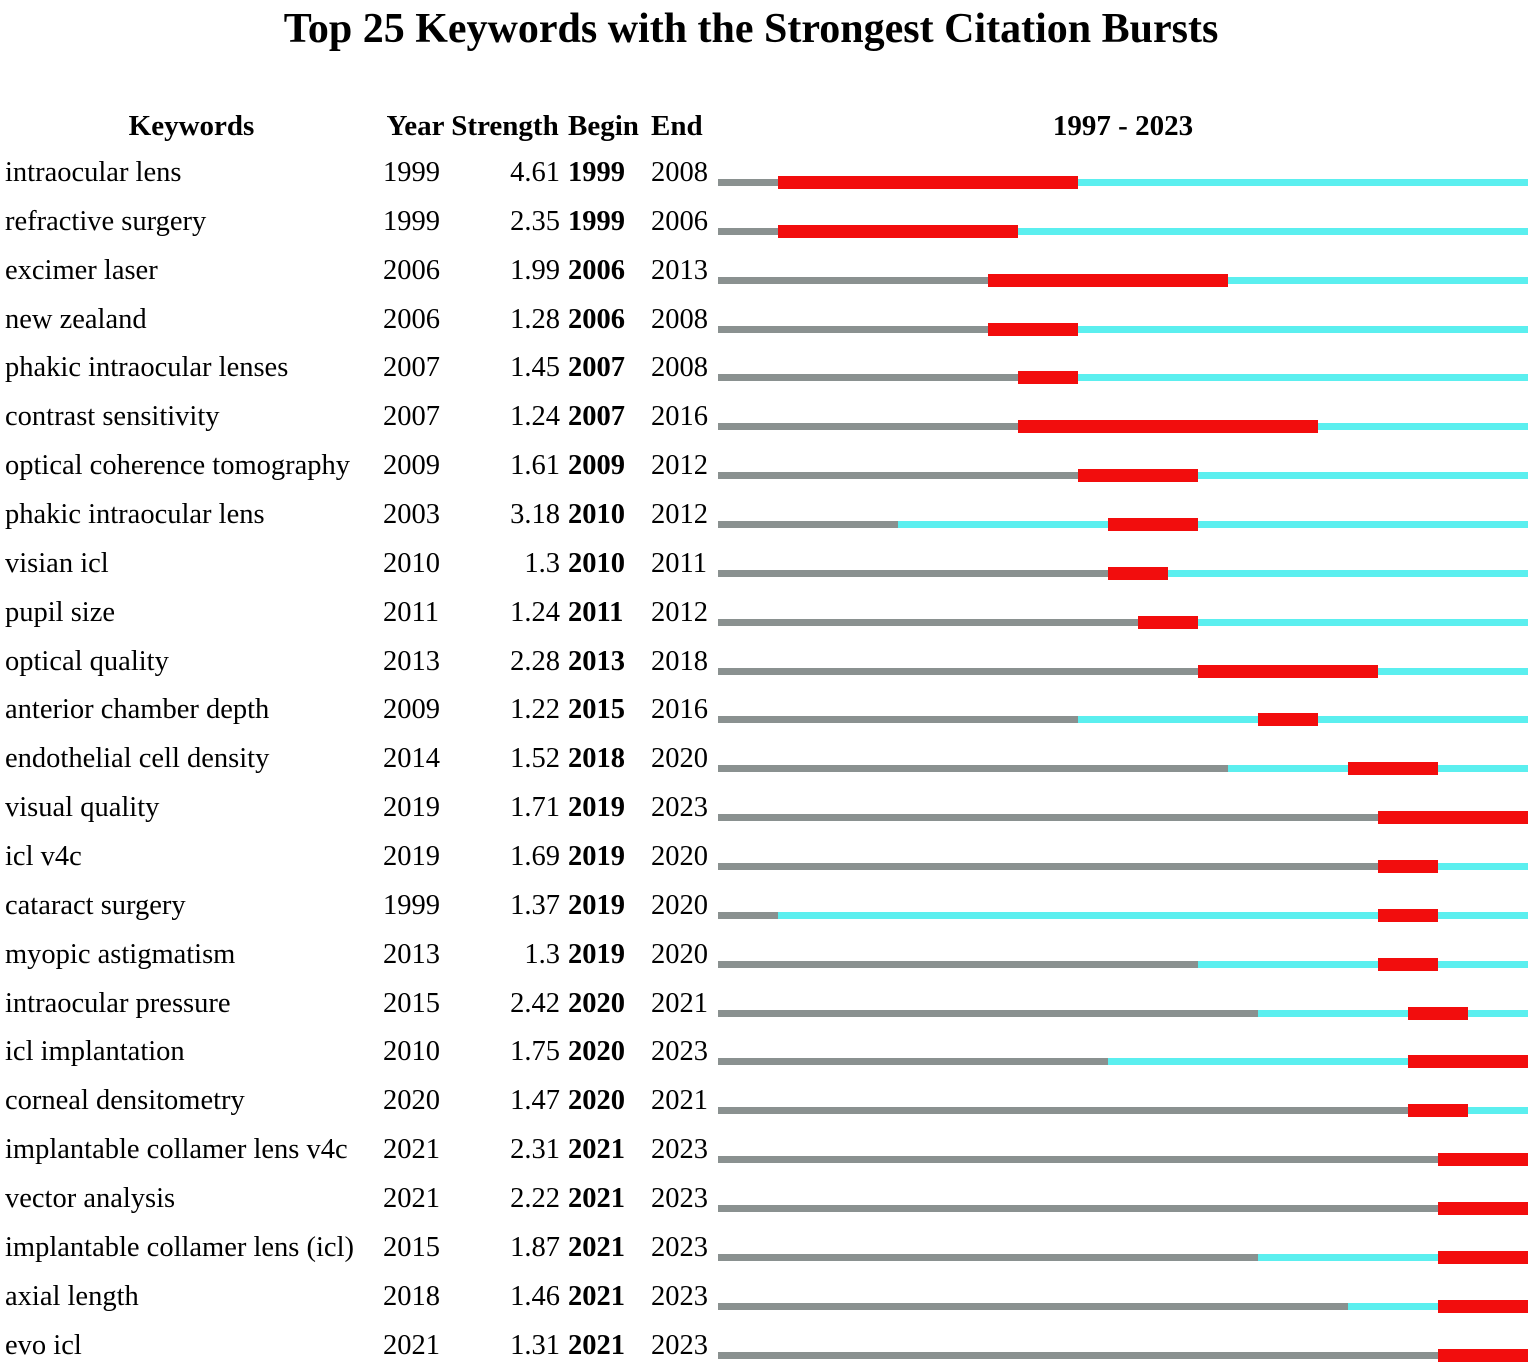  Describe the element at coordinates (767, 418) in the screenshot. I see `table-row: contrast sensitivity 2007 1.24 2007 2016` at that location.